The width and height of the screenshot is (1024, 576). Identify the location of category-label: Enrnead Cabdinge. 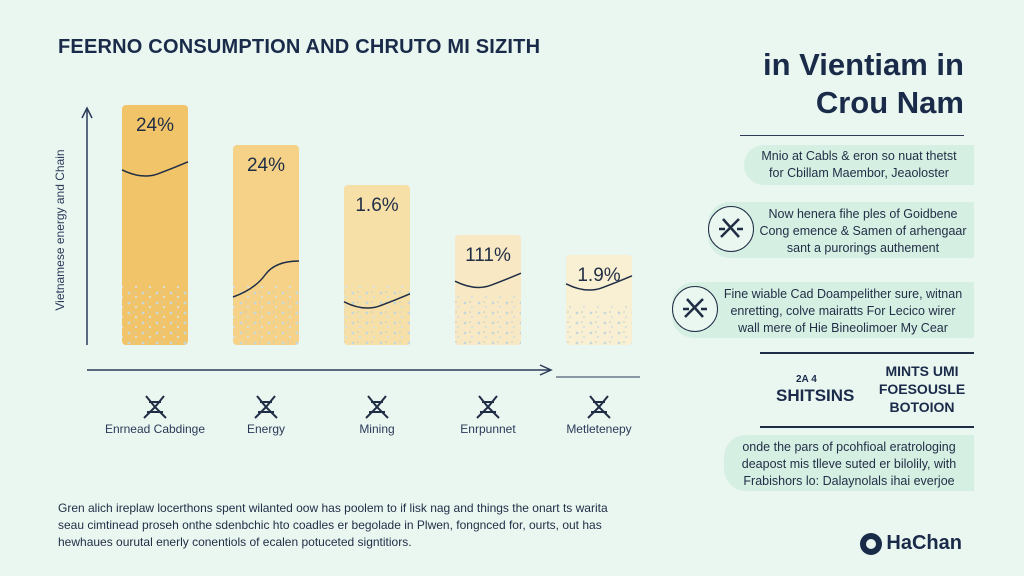
(155, 414).